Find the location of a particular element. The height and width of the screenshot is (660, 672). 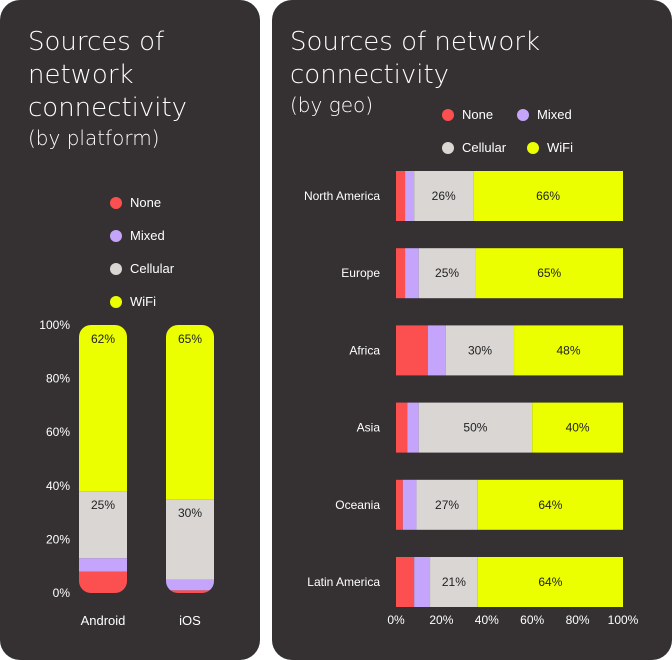

data-label-wifi-ios: 65% is located at coordinates (190, 339).